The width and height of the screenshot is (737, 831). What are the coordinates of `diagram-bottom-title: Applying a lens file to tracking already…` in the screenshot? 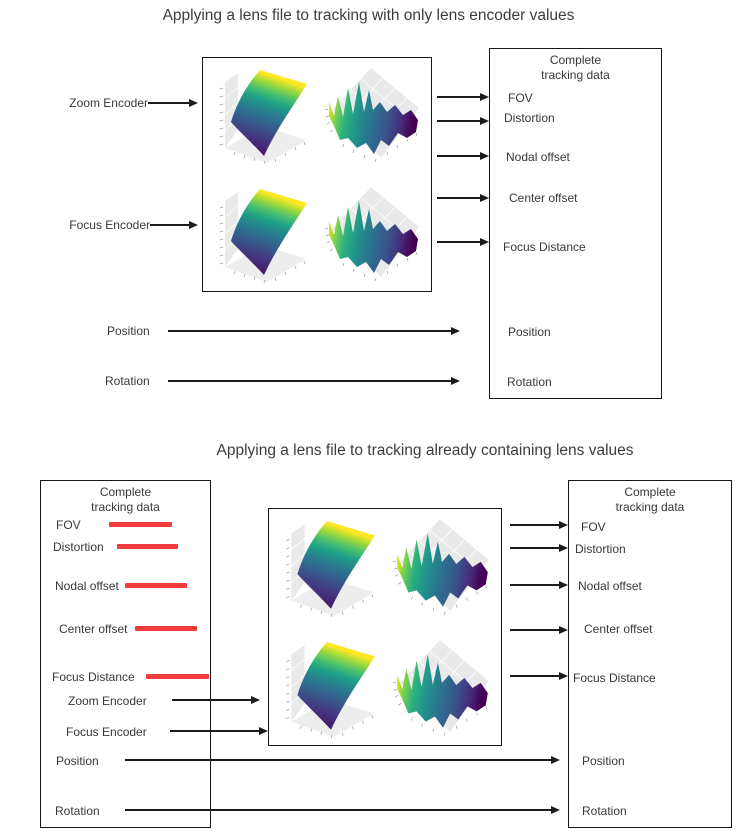 It's located at (425, 450).